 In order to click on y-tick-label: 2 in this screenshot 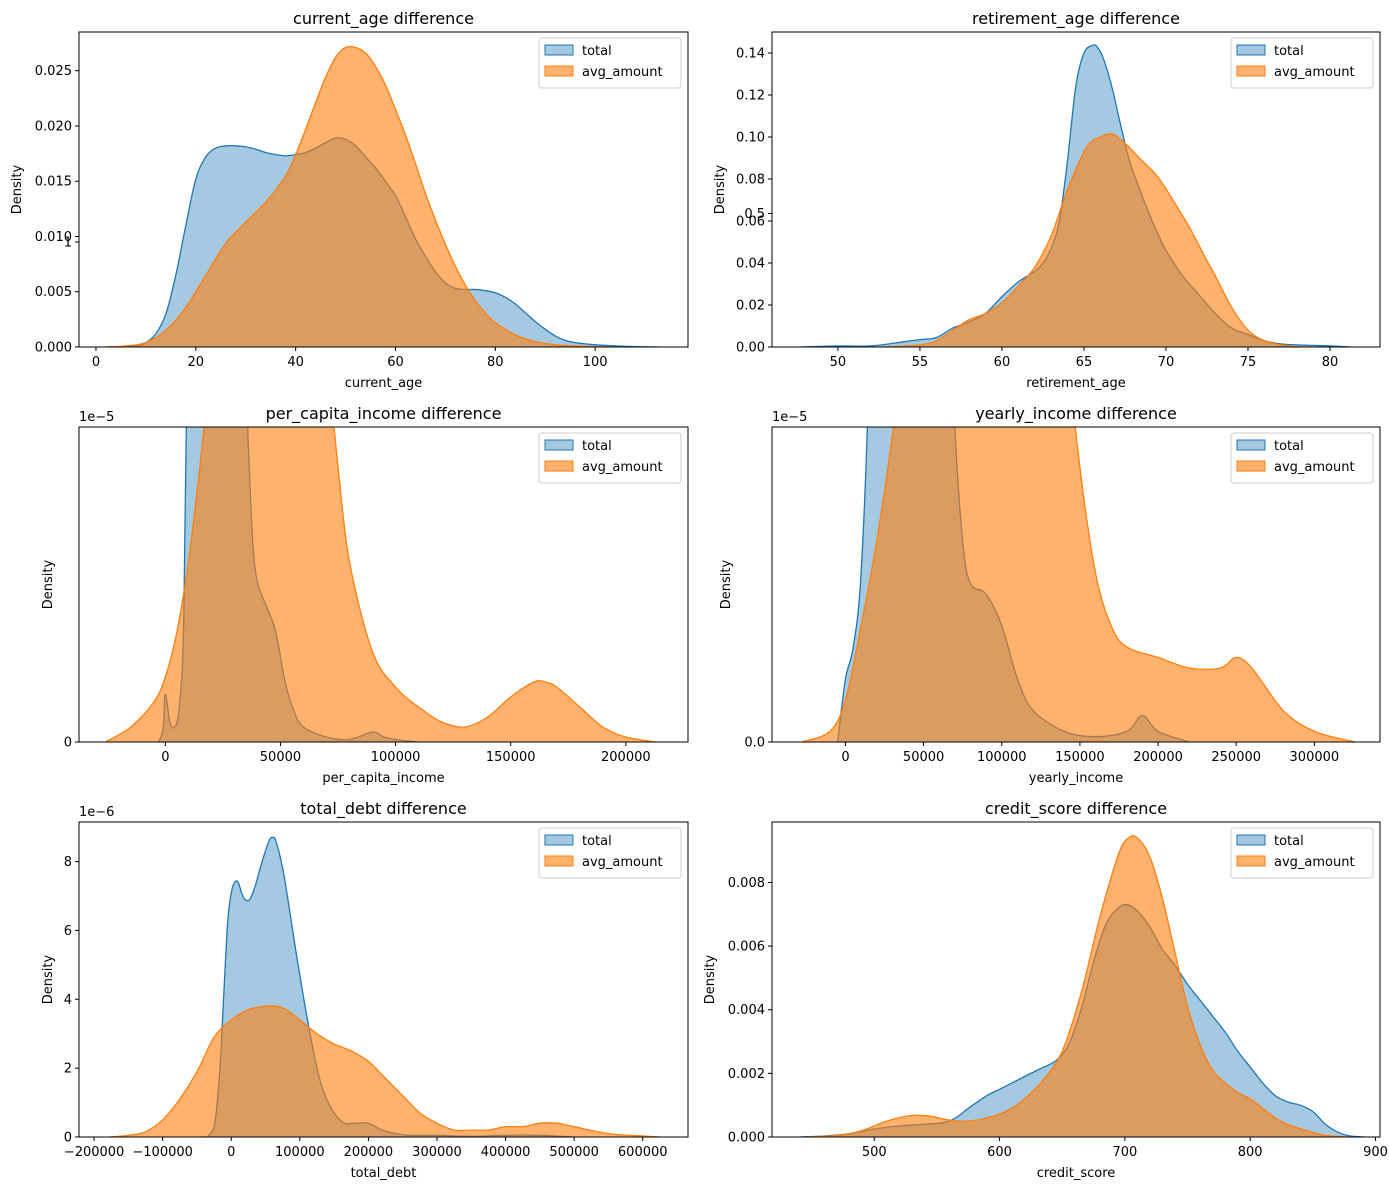, I will do `click(68, 1069)`.